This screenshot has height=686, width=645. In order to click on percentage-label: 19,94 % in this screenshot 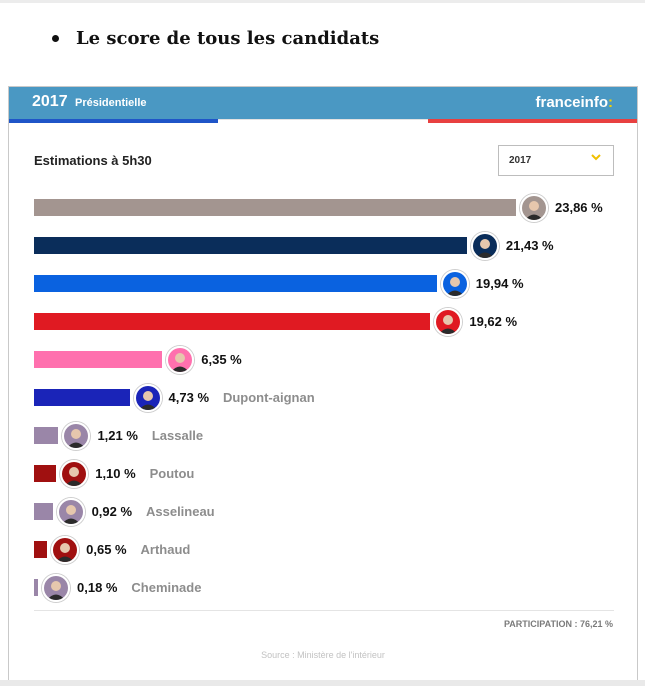, I will do `click(499, 283)`.